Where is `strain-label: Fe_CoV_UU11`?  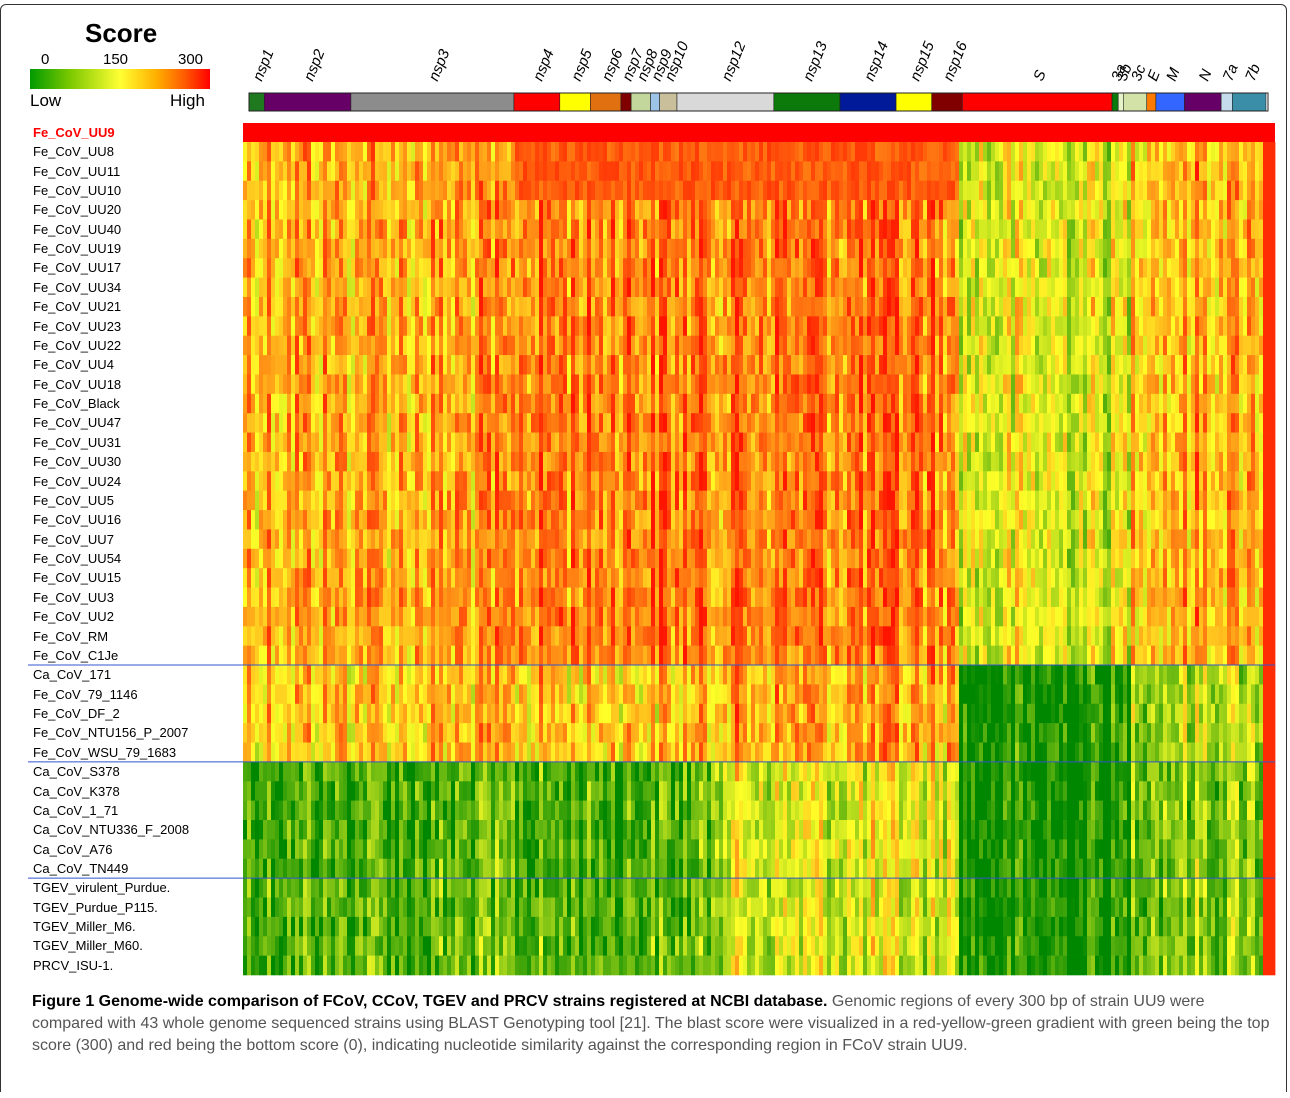 strain-label: Fe_CoV_UU11 is located at coordinates (77, 171).